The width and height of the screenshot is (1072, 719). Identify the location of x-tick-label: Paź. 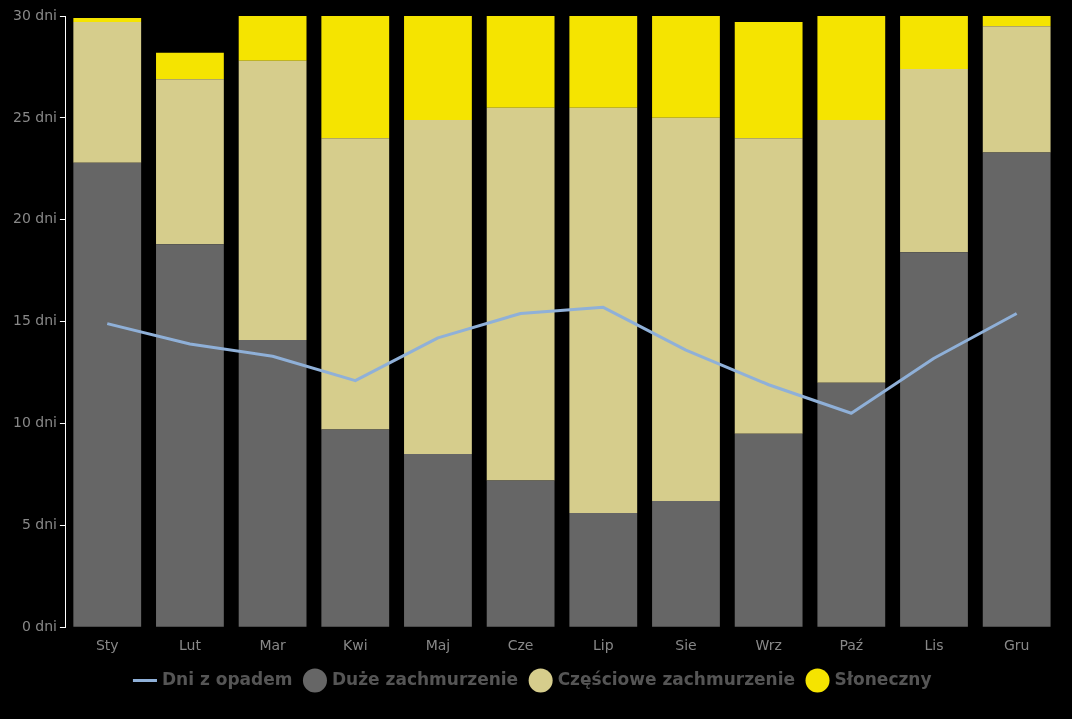
(851, 645).